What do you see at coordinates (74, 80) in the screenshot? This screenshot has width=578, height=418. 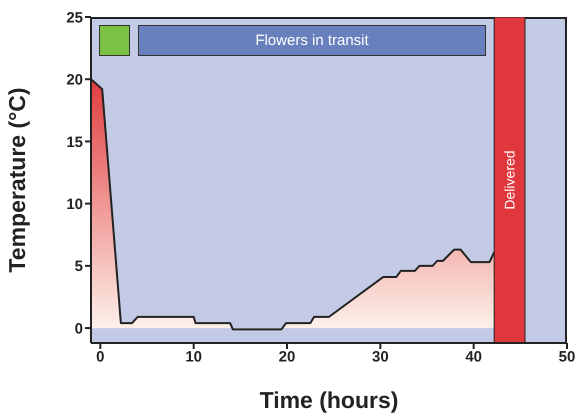 I see `y-tick-label: 20` at bounding box center [74, 80].